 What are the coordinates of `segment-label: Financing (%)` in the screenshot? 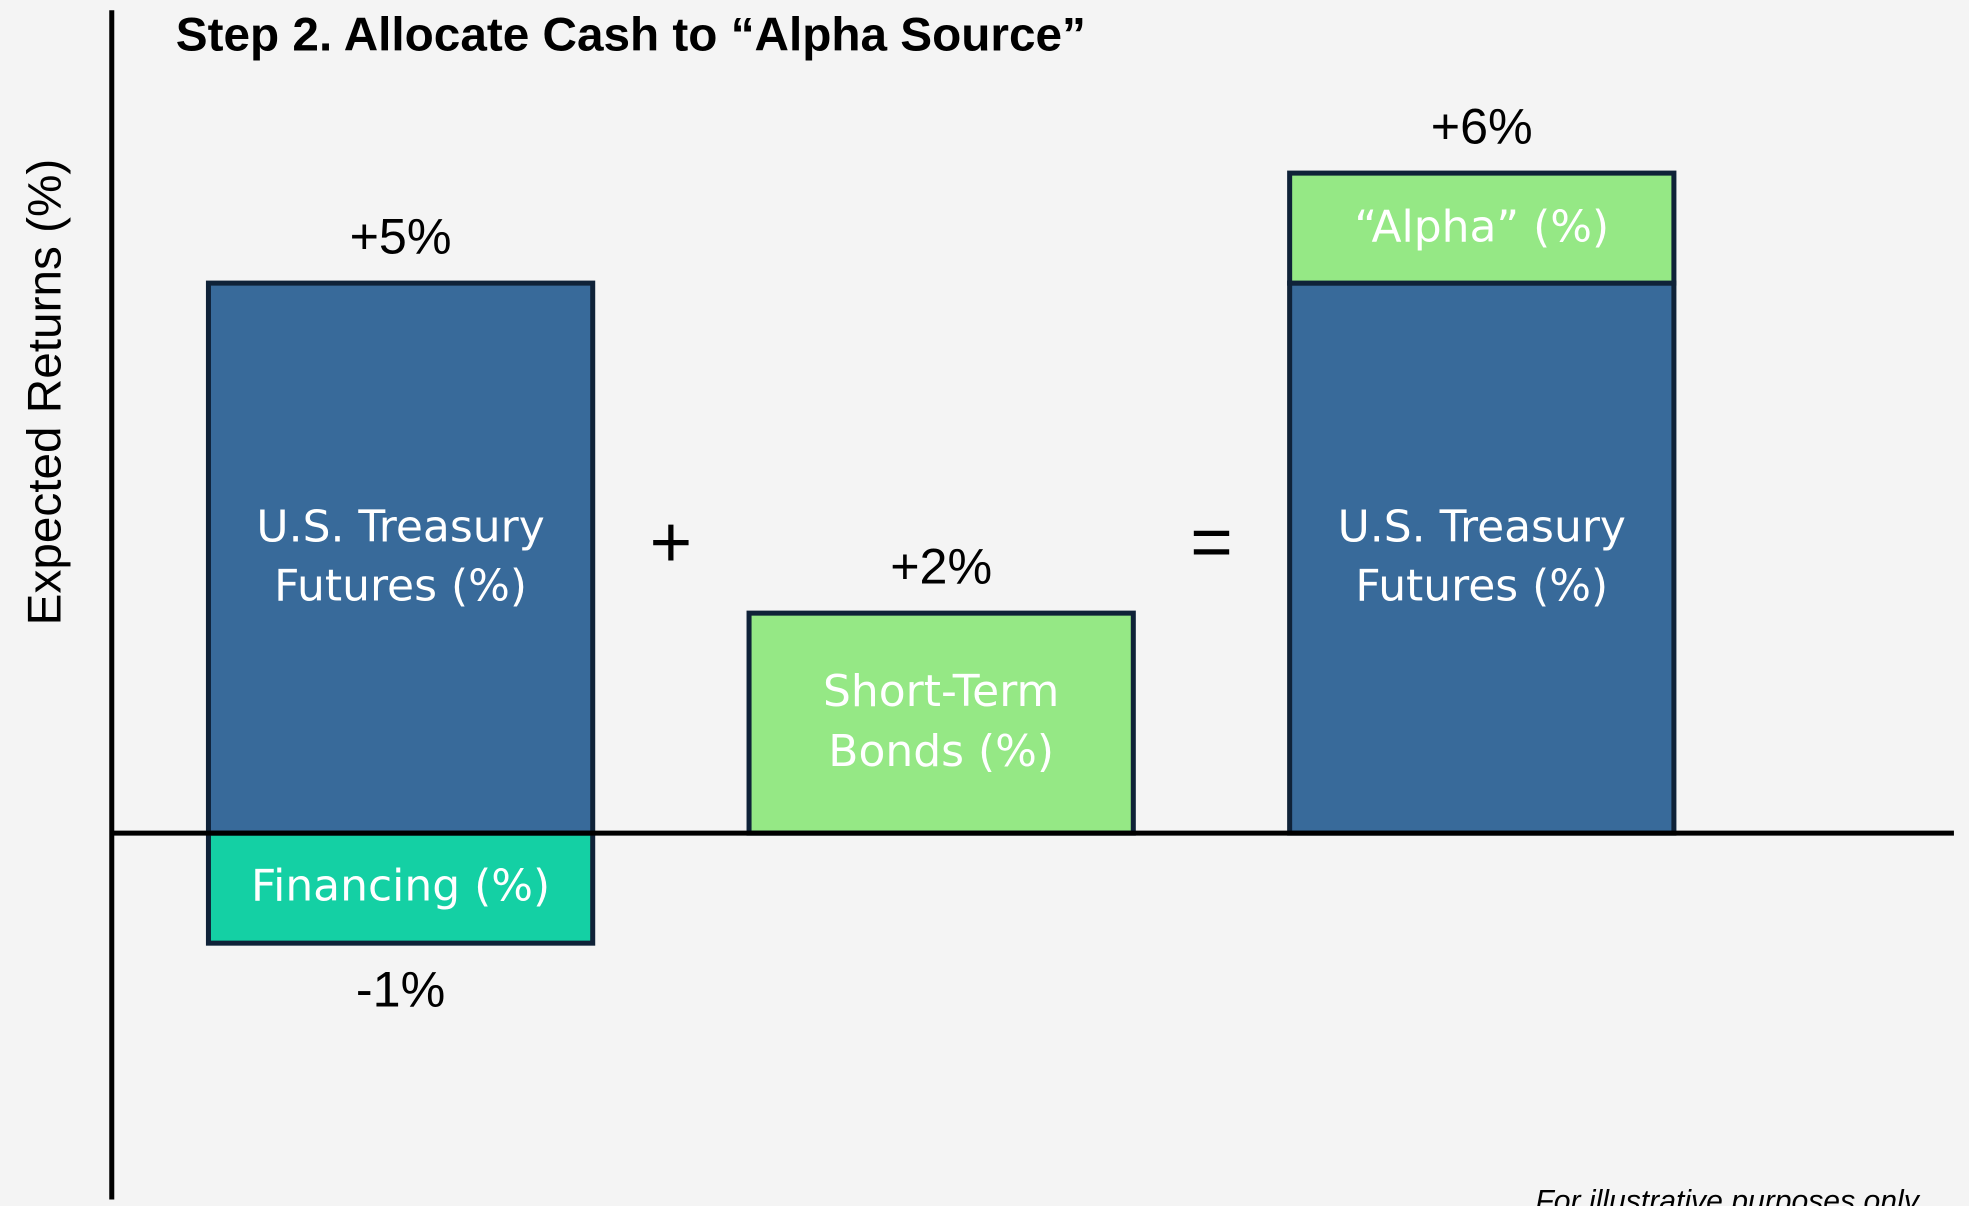 It's located at (401, 887).